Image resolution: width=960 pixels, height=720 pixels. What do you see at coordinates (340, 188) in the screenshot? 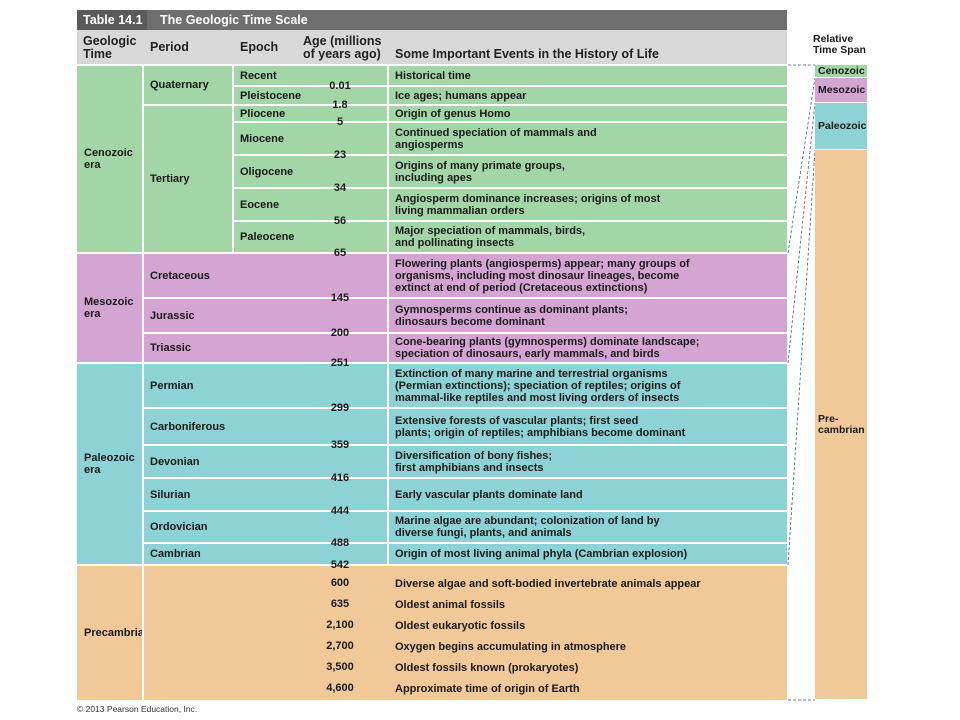
I see `age-label: 34` at bounding box center [340, 188].